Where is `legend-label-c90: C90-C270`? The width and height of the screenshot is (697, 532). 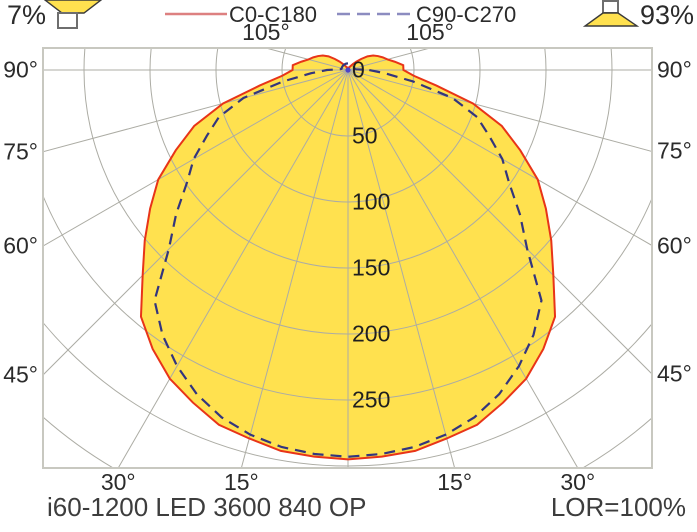
legend-label-c90: C90-C270 is located at coordinates (466, 14).